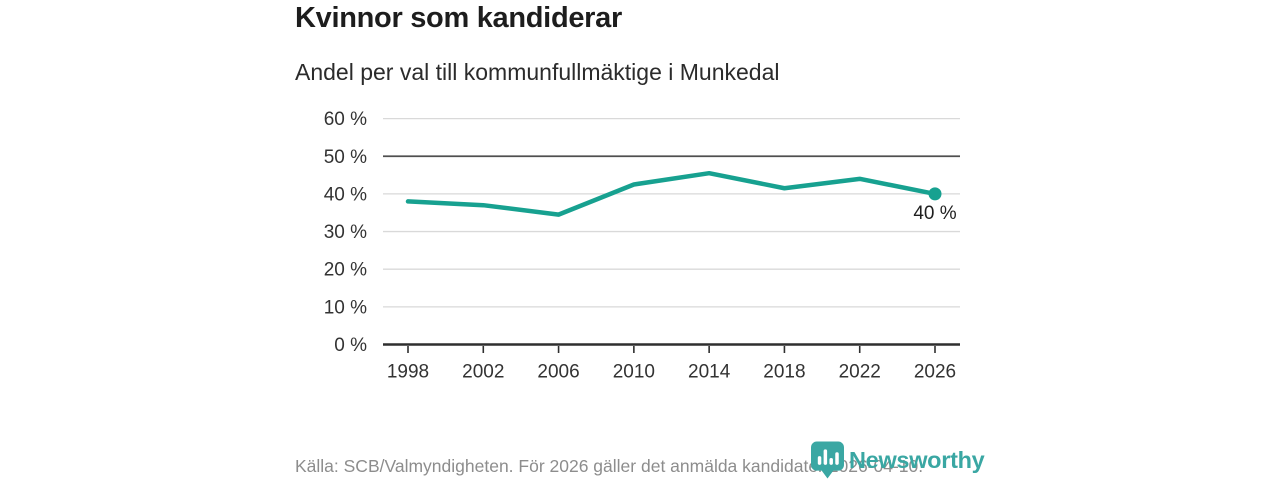 The height and width of the screenshot is (480, 1280). What do you see at coordinates (709, 372) in the screenshot?
I see `x-axis-tick-label: 2014` at bounding box center [709, 372].